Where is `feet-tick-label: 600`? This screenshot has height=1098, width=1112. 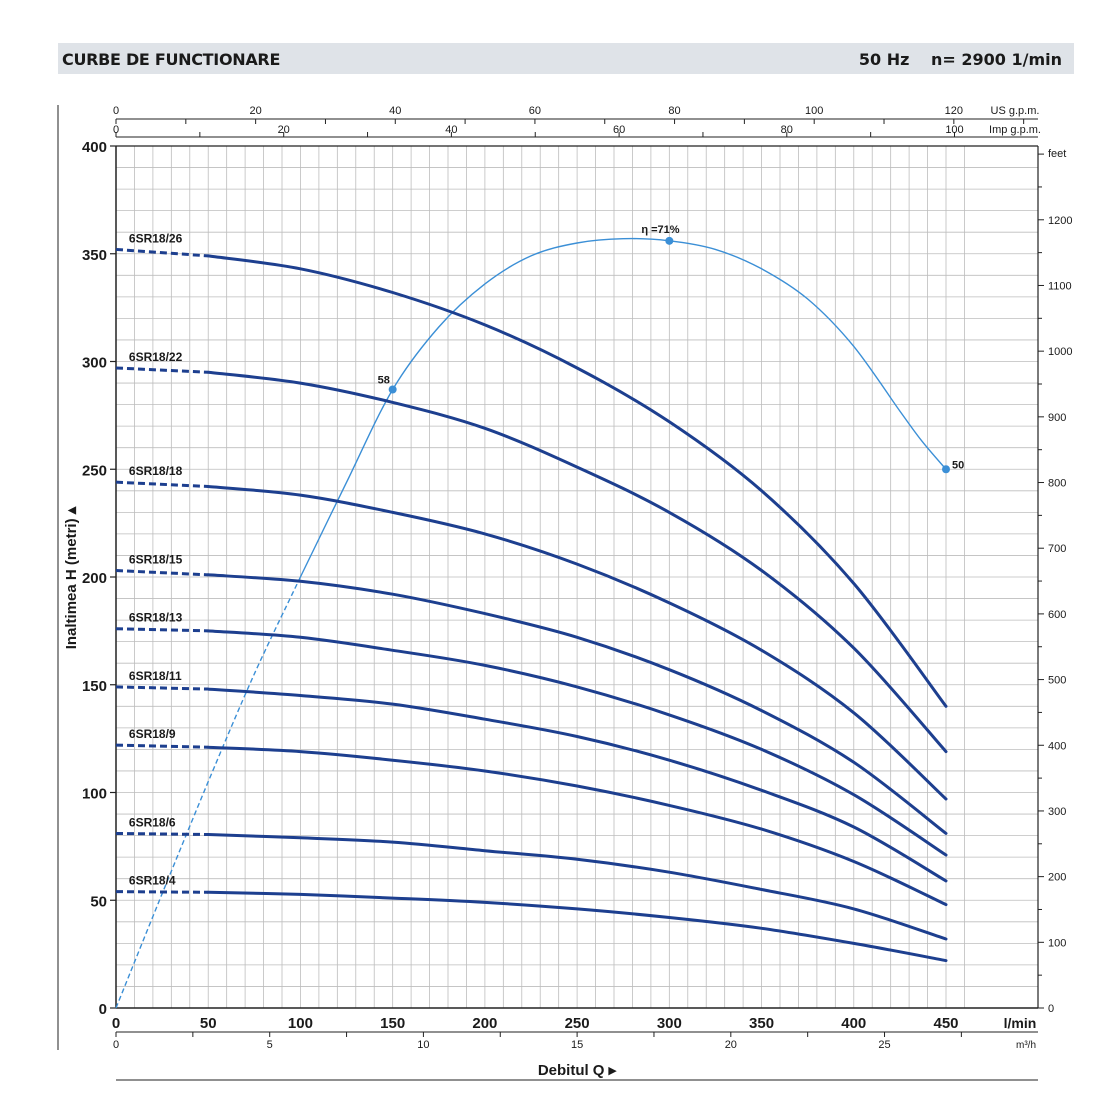
feet-tick-label: 600 is located at coordinates (1057, 615).